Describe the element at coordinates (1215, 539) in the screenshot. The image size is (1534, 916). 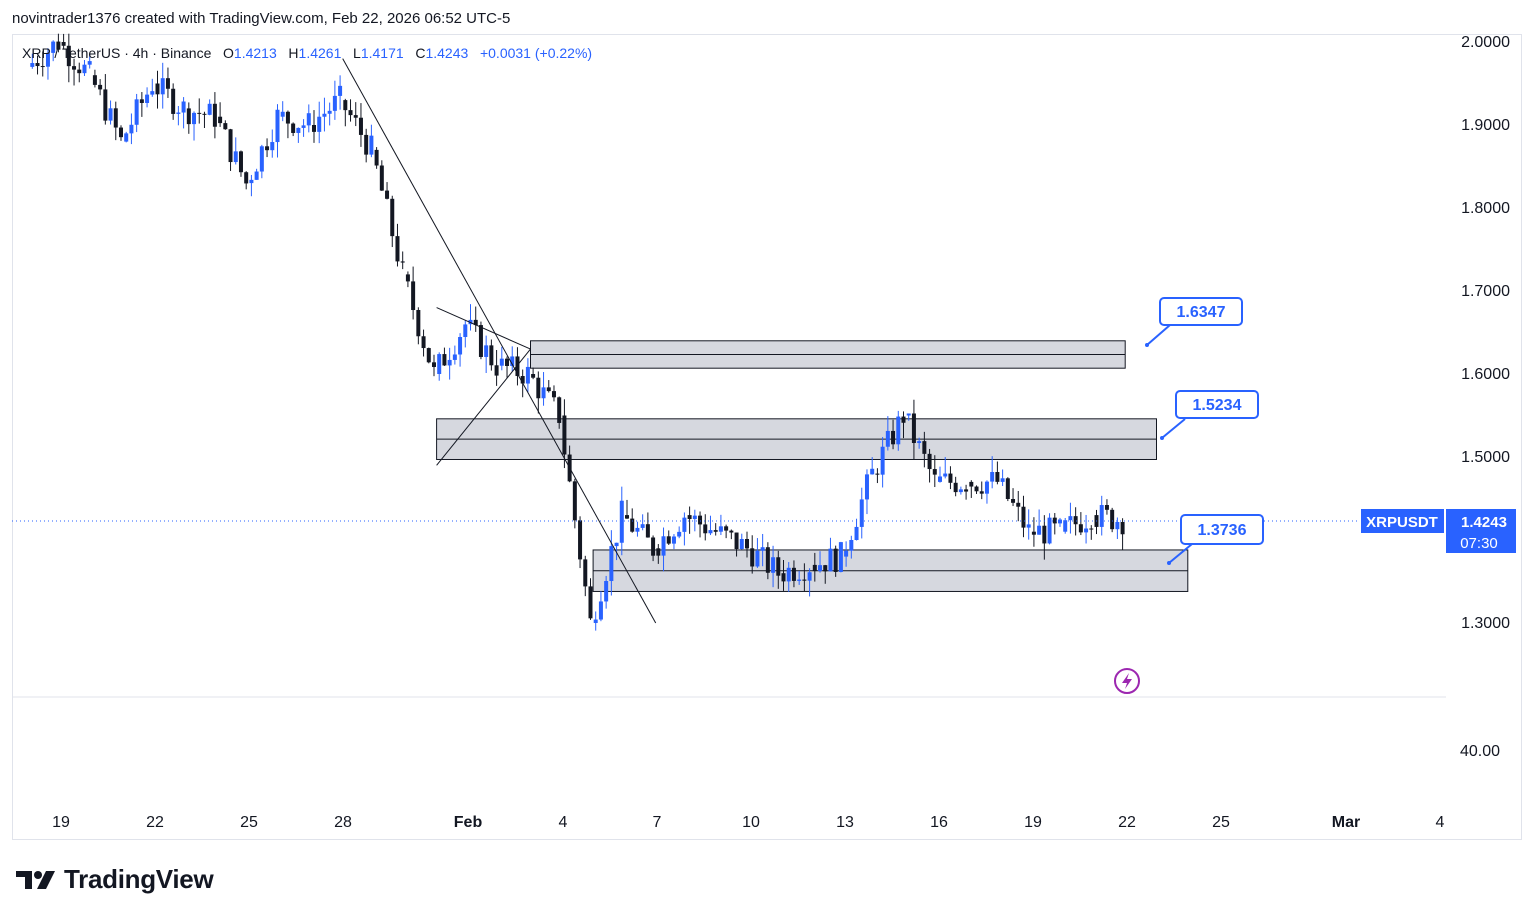
I see `callout-1-3736: 1.3736` at that location.